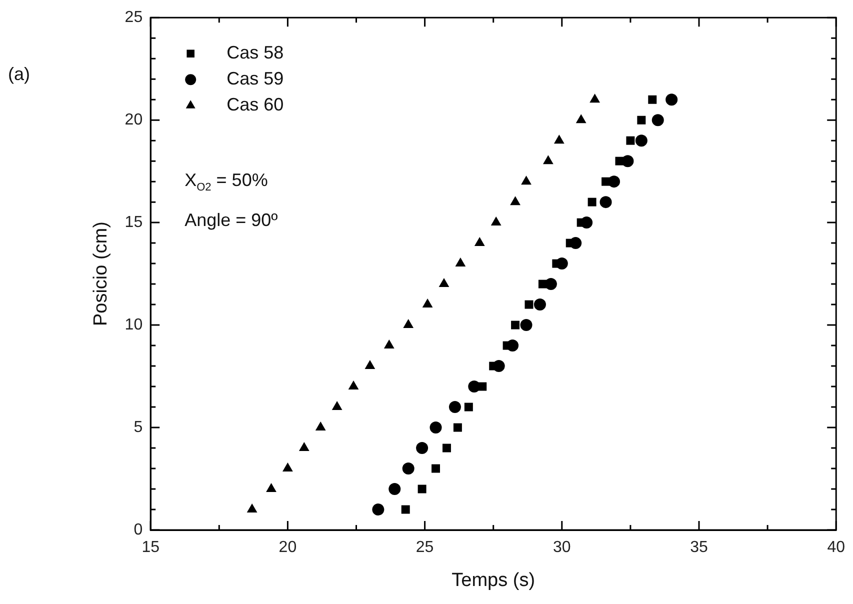  Describe the element at coordinates (226, 182) in the screenshot. I see `annotation: X$_{O2}$ = 50%` at that location.